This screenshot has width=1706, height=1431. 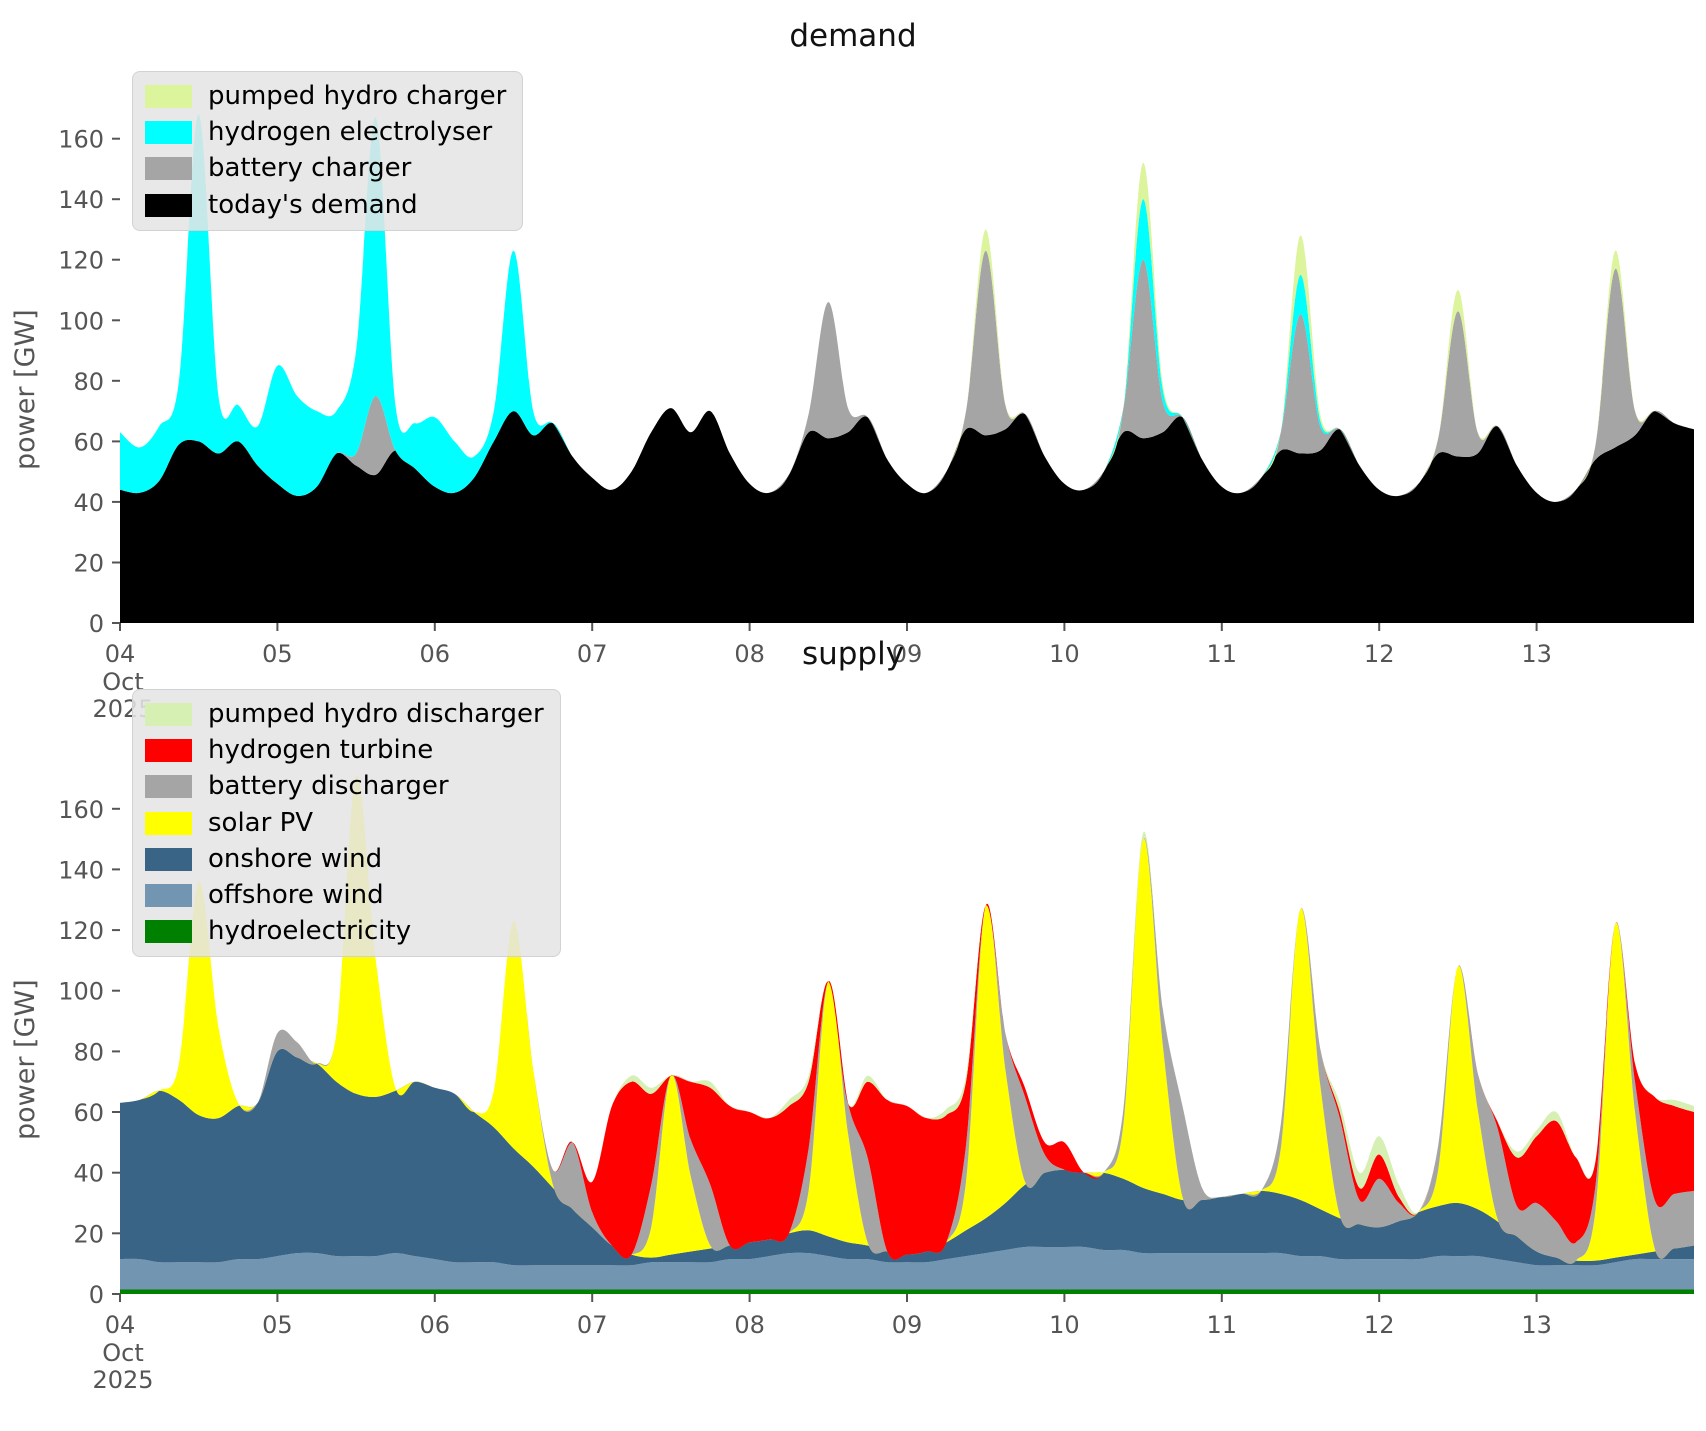 I want to click on supply-y-tick-label: 100, so click(x=81, y=992).